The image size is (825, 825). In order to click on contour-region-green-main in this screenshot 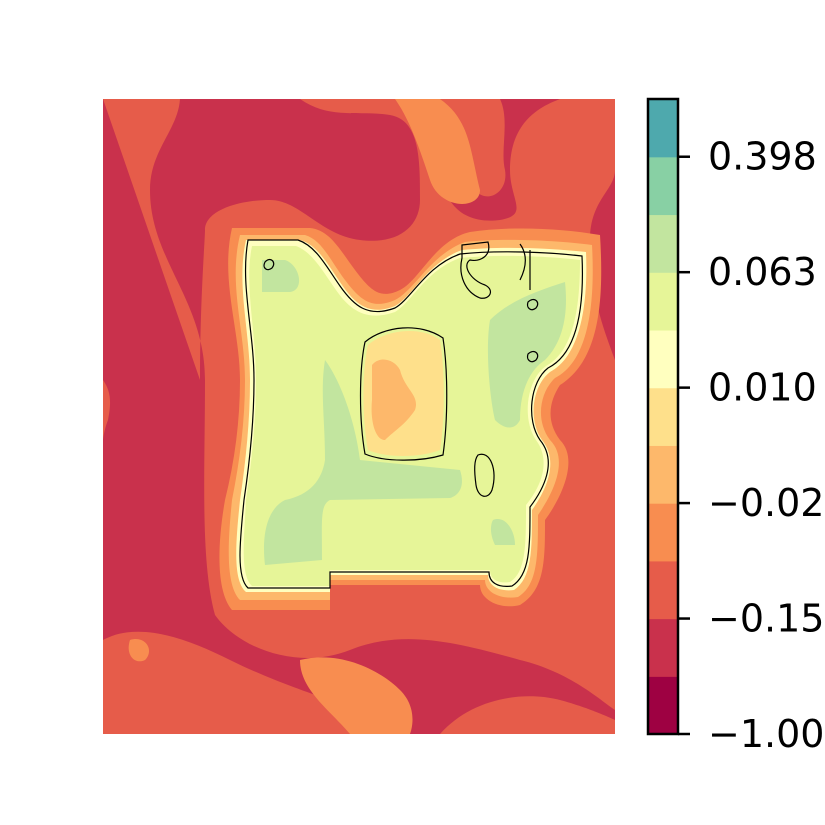, I will do `click(363, 462)`.